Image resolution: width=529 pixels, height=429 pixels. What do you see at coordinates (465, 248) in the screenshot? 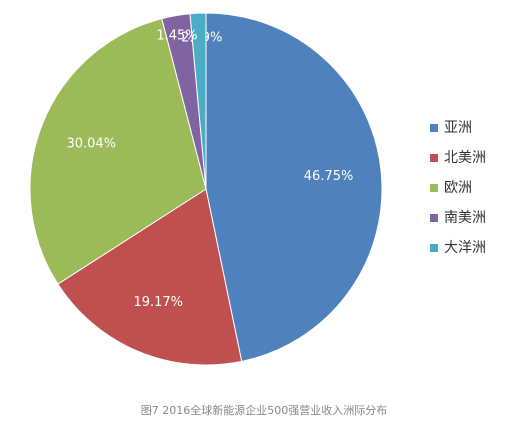
I see `legend-label: 大洋洲` at bounding box center [465, 248].